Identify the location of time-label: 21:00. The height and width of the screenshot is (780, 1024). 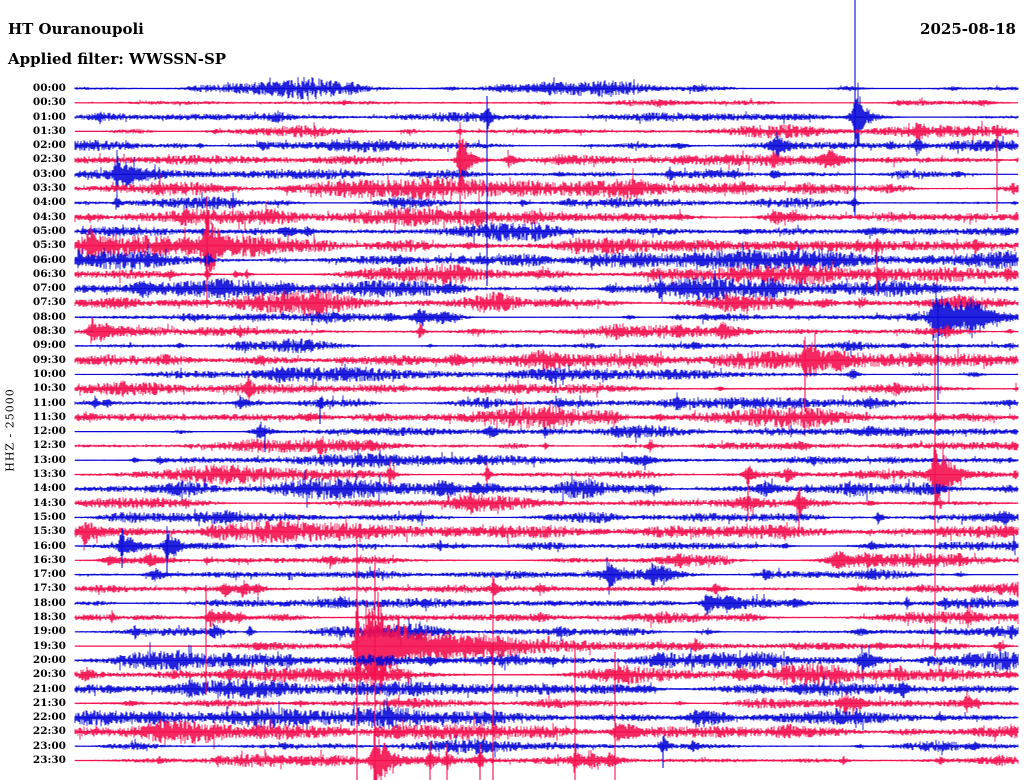
(49, 688).